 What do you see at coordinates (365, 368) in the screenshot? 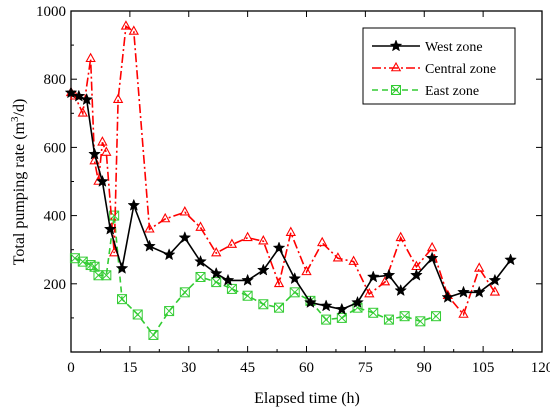
I see `x-tick-label: 75` at bounding box center [365, 368].